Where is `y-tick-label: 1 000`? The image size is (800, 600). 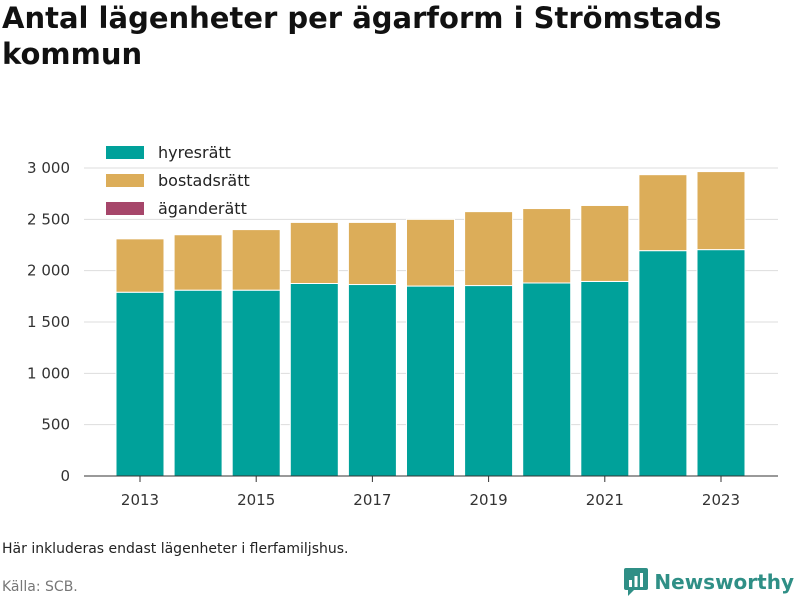
y-tick-label: 1 000 is located at coordinates (48, 373).